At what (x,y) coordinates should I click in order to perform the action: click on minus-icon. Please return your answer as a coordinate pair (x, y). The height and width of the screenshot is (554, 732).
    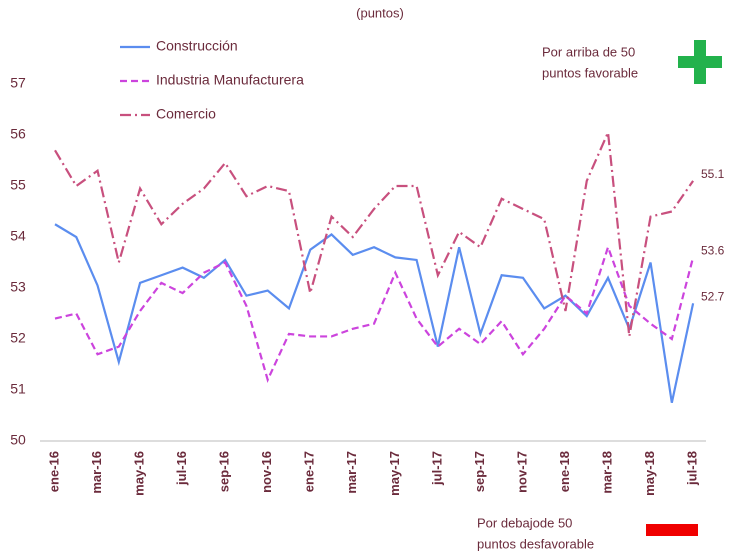
    Looking at the image, I should click on (672, 530).